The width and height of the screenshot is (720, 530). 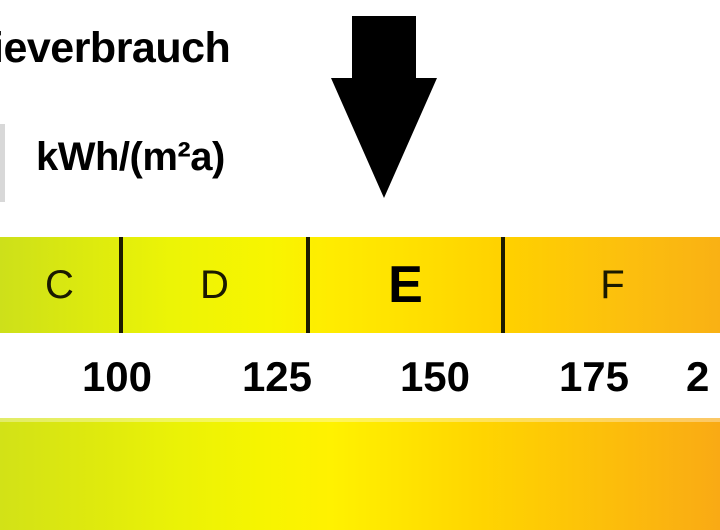 I want to click on band-divider-ef, so click(x=503, y=285).